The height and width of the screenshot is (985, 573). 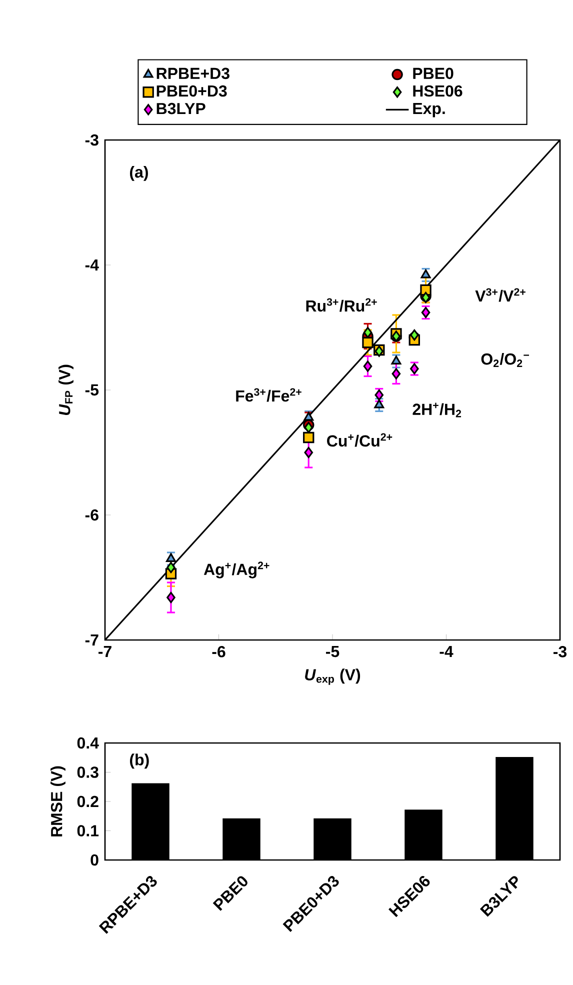 What do you see at coordinates (87, 802) in the screenshot?
I see `y-tick-label: 0.2` at bounding box center [87, 802].